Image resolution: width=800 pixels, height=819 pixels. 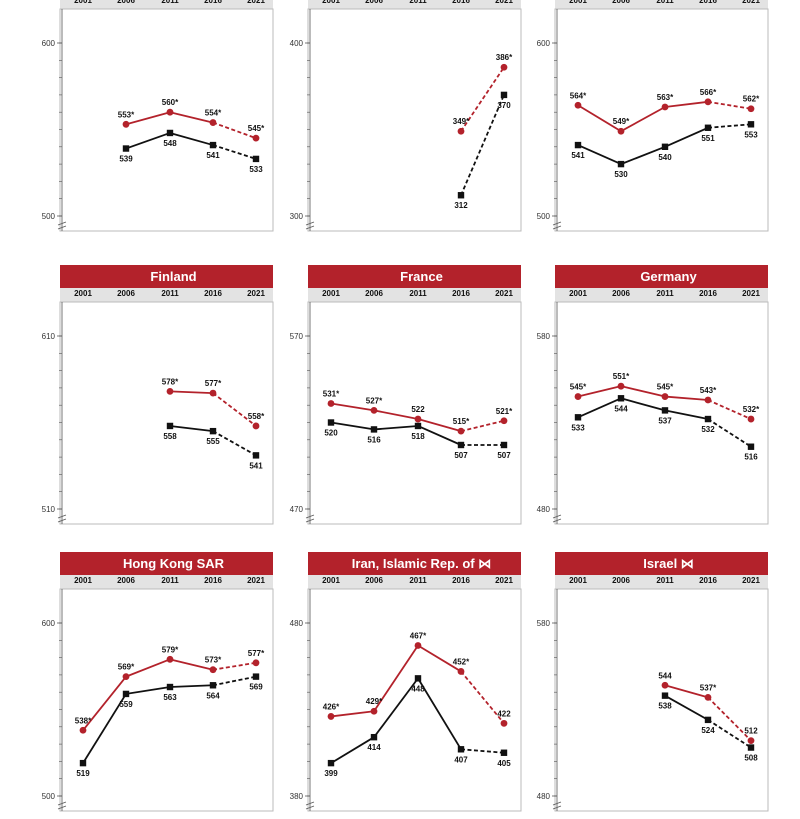 What do you see at coordinates (708, 293) in the screenshot?
I see `year-label: 2016` at bounding box center [708, 293].